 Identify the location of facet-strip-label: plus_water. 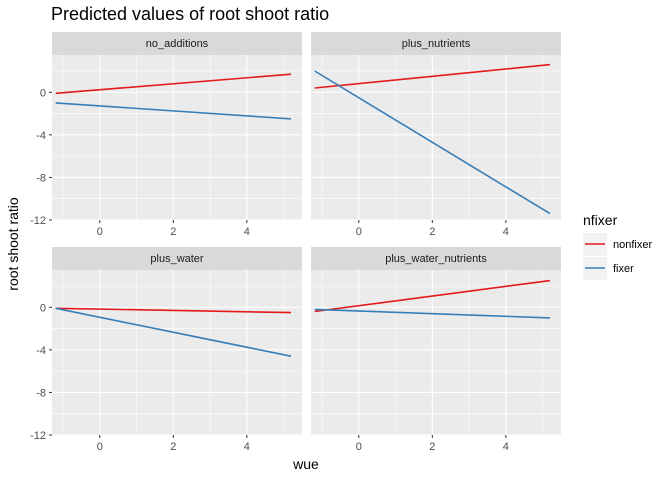
(177, 259).